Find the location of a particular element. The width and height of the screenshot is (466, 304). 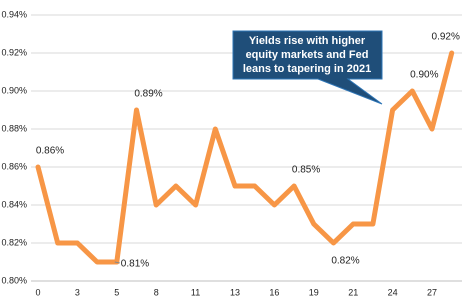

y-tick-label: 0.80% is located at coordinates (14, 280).